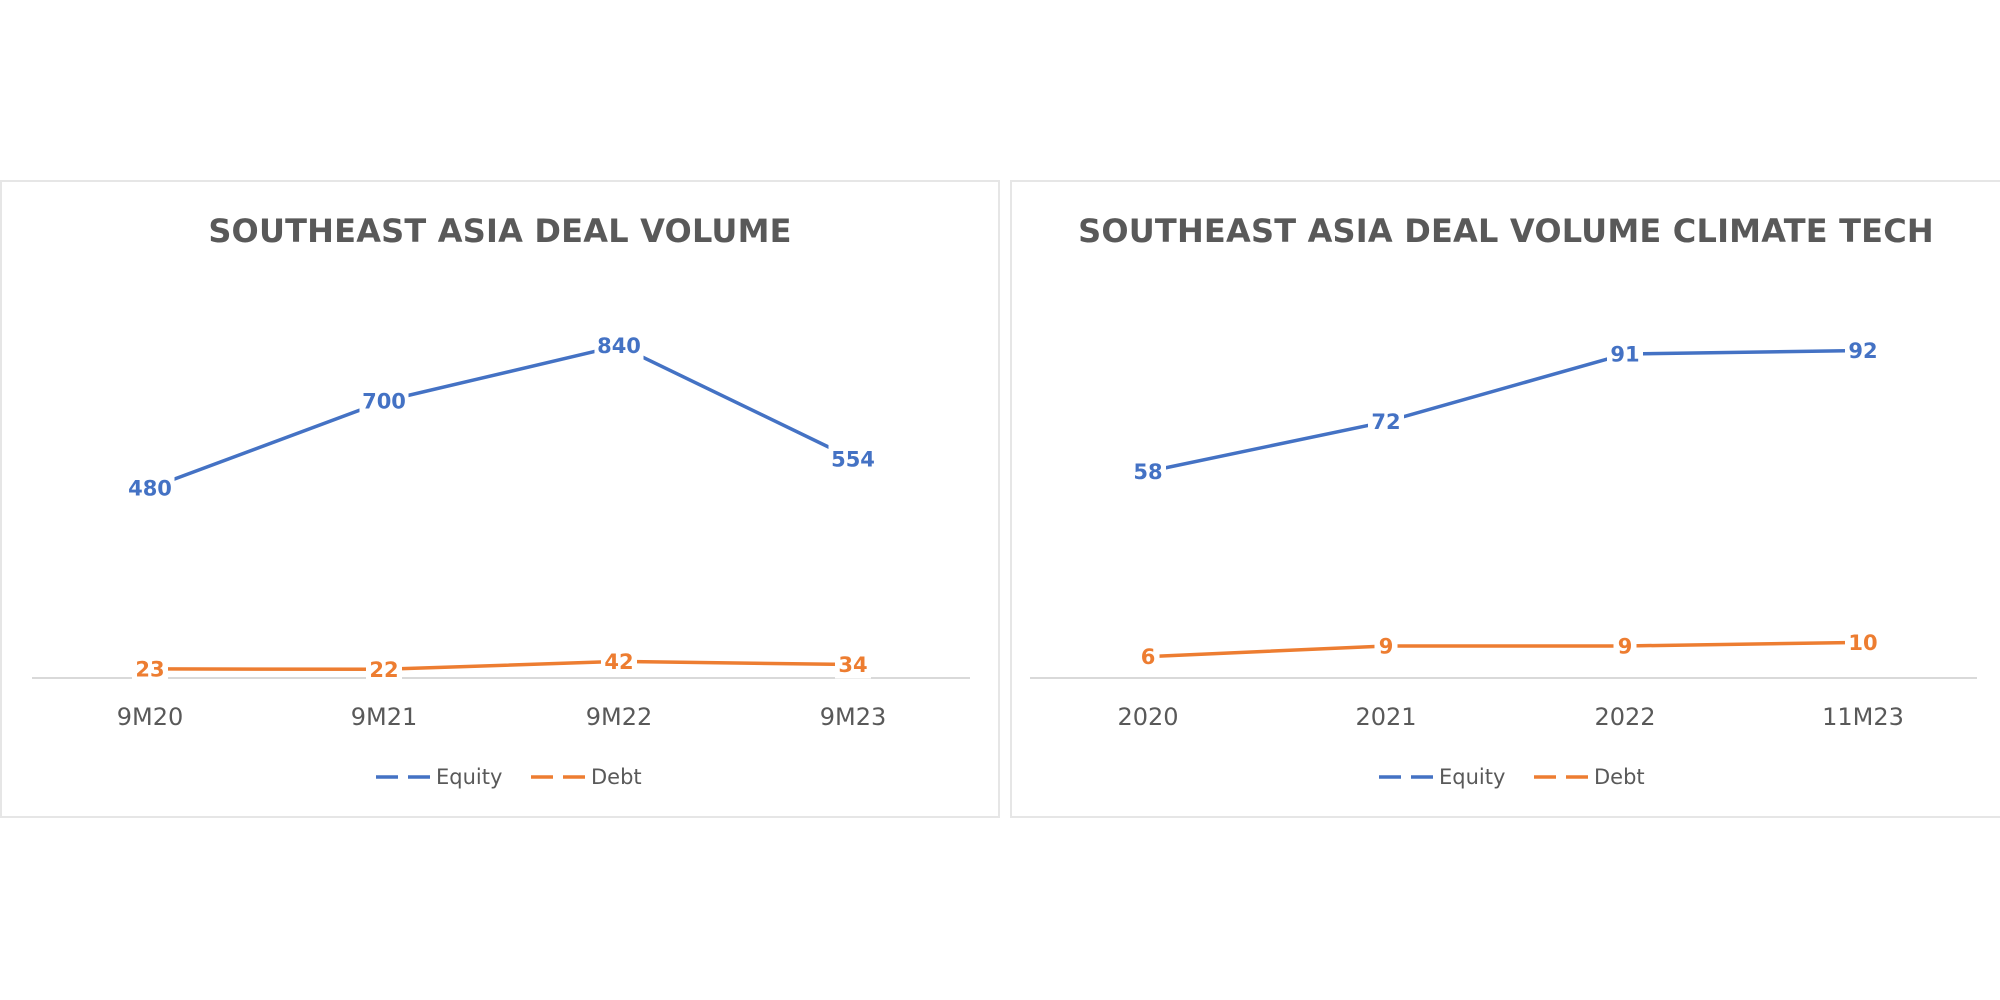 The height and width of the screenshot is (1000, 2000). I want to click on data-label-equity: 480, so click(150, 489).